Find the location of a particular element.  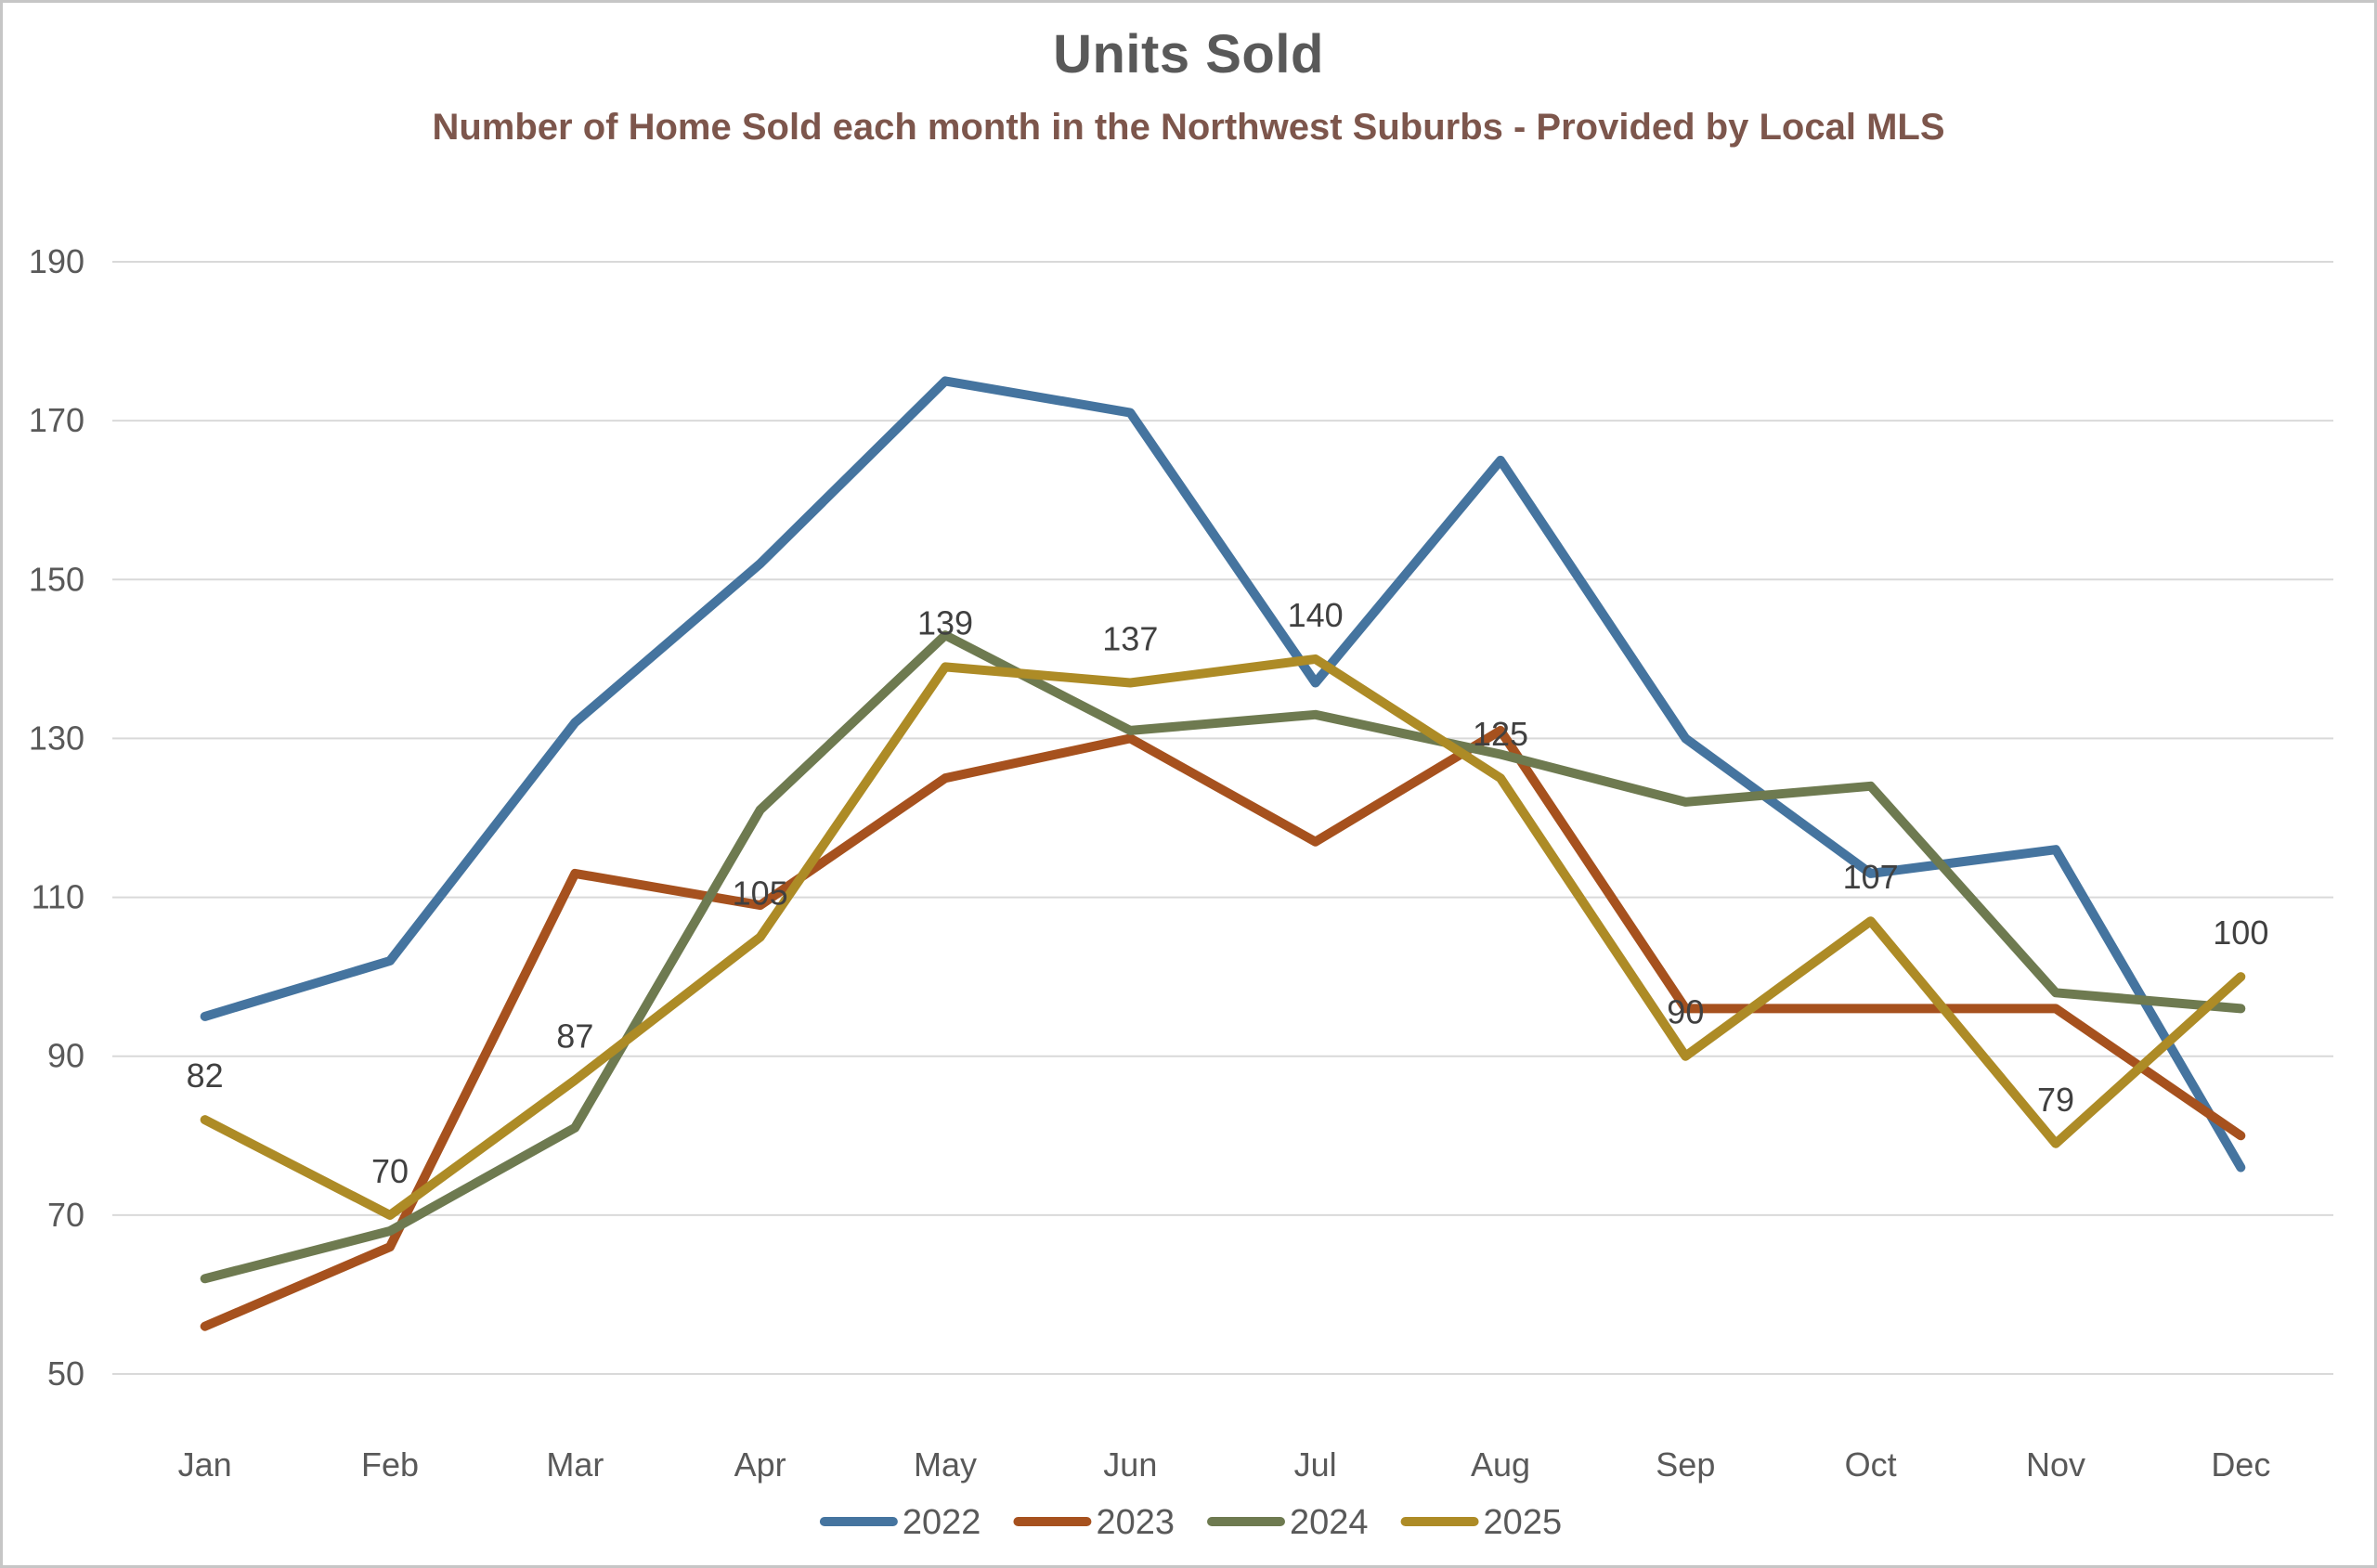

y-axis-tick-label: 90 is located at coordinates (65, 1056).